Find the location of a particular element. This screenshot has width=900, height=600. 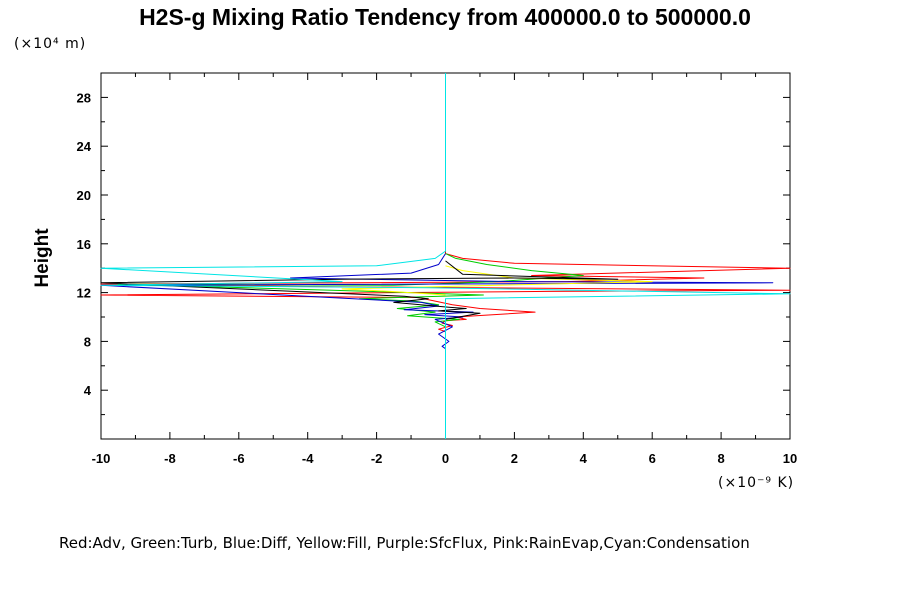

x-tick-label: 4 is located at coordinates (584, 458).